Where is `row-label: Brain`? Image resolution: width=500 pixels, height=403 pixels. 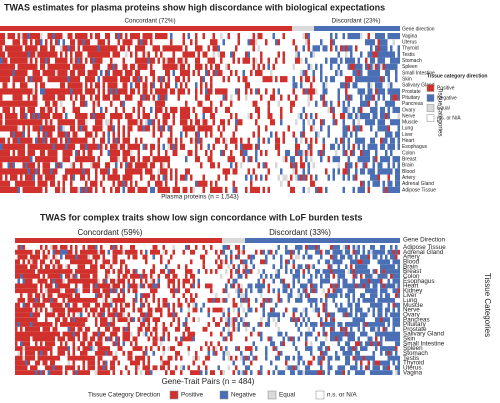
row-label: Brain is located at coordinates (408, 166).